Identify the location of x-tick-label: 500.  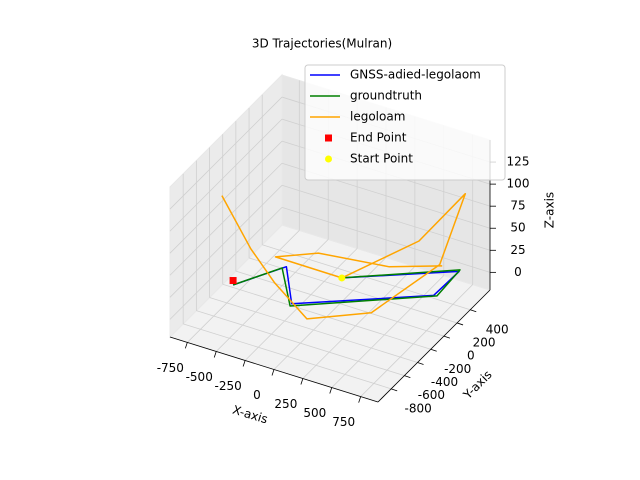
(314, 413).